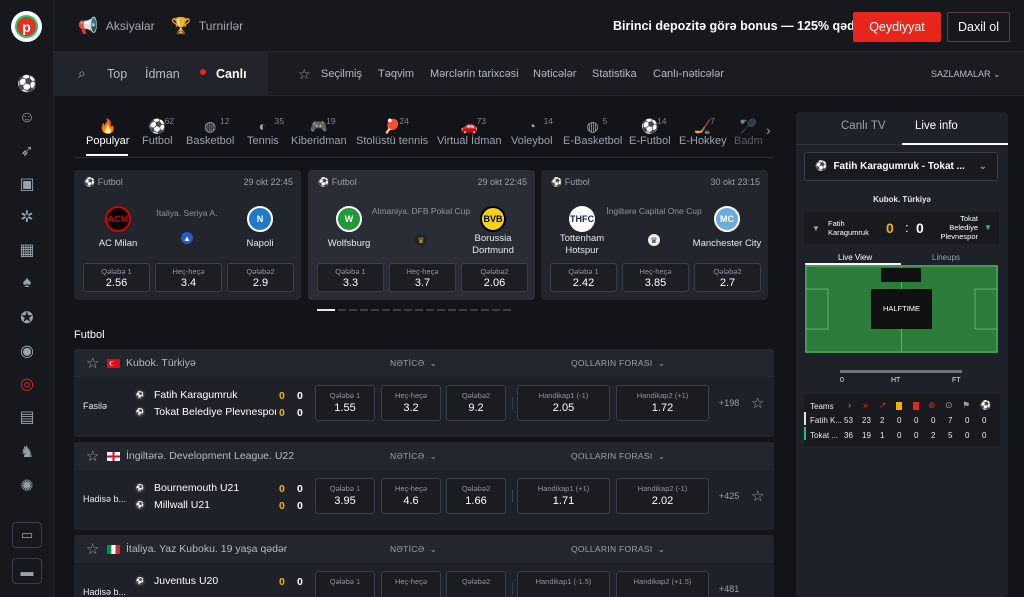  What do you see at coordinates (345, 584) in the screenshot?
I see `odd-home: Qələbə 1` at bounding box center [345, 584].